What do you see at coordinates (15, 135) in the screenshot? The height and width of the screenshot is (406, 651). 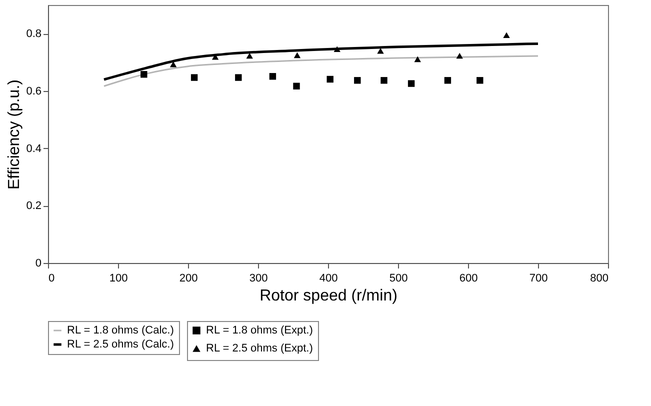 I see `y-axis-title: Efficiency (p.u.)` at bounding box center [15, 135].